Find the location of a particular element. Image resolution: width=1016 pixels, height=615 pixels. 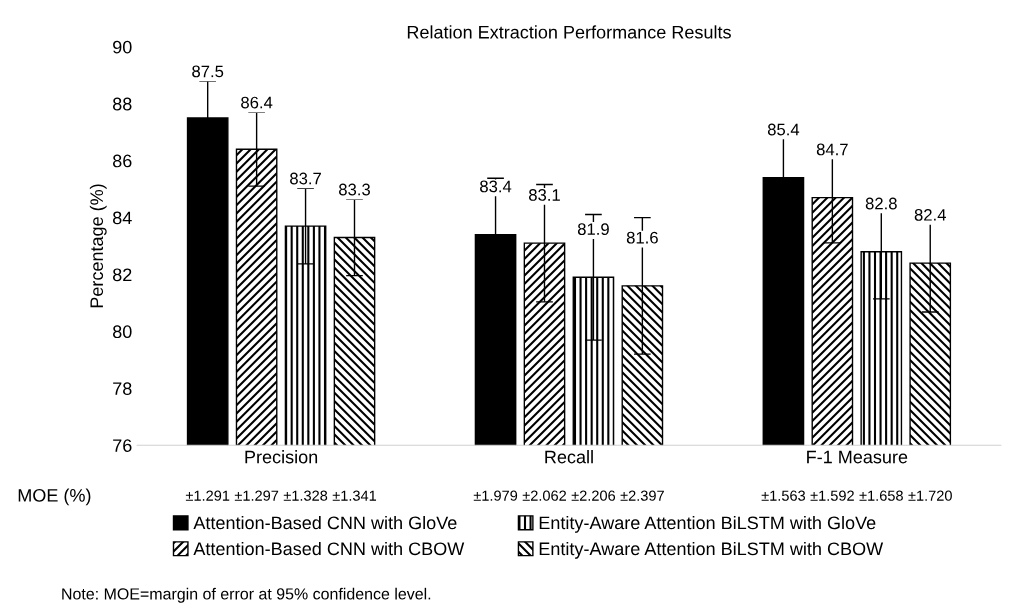

data-label: 86.4 is located at coordinates (257, 102).